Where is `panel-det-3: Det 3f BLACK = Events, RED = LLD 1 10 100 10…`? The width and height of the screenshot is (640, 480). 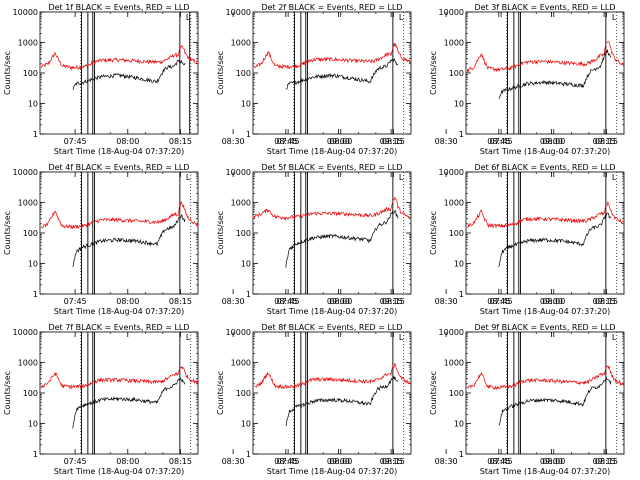 panel-det-3: Det 3f BLACK = Events, RED = LLD 1 10 100 10… is located at coordinates (527, 79).